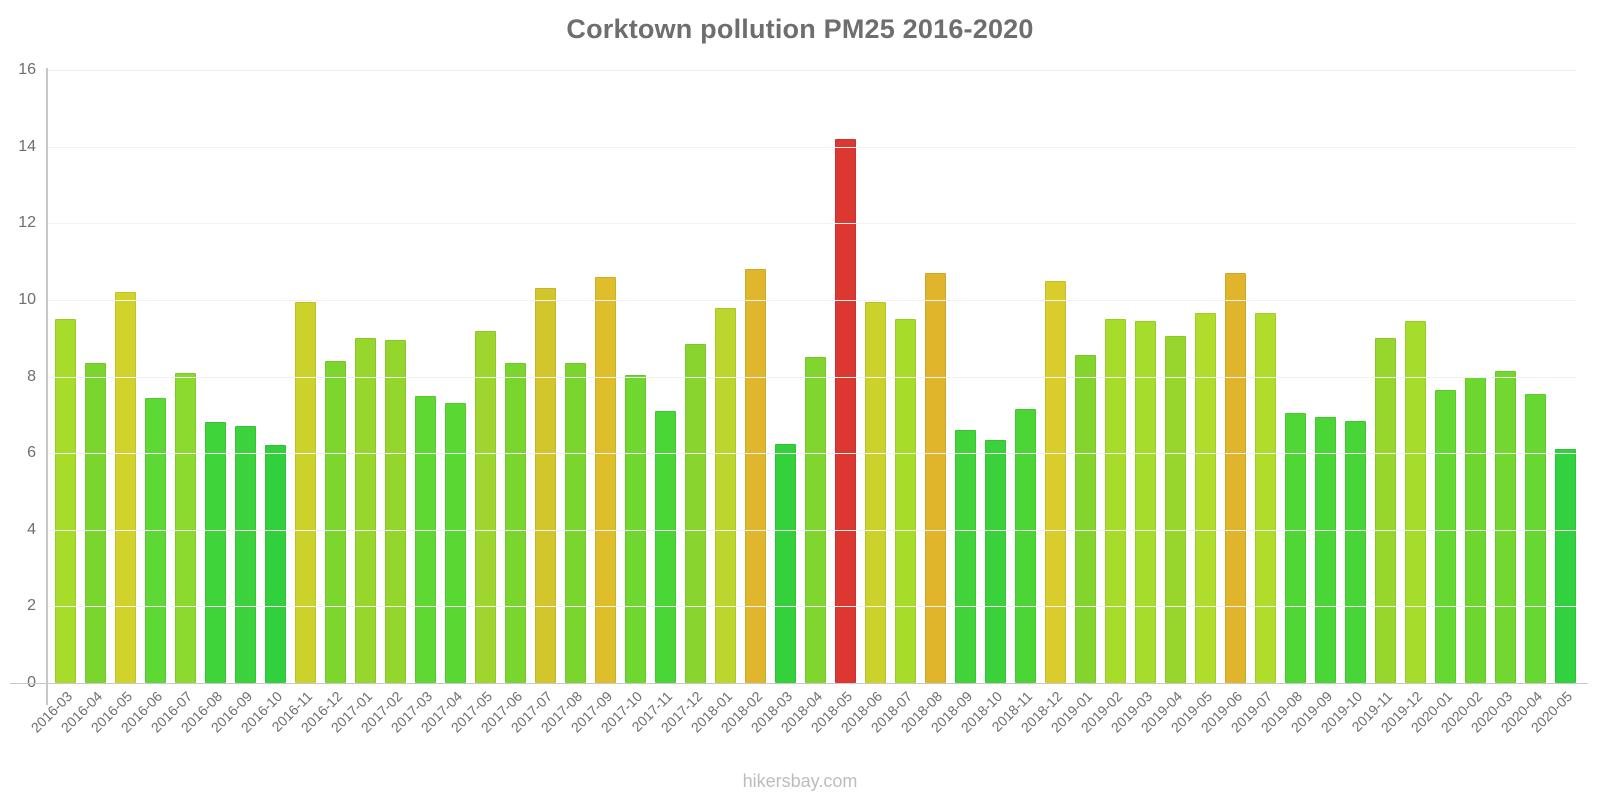 The image size is (1600, 800). I want to click on x-axis-line, so click(799, 683).